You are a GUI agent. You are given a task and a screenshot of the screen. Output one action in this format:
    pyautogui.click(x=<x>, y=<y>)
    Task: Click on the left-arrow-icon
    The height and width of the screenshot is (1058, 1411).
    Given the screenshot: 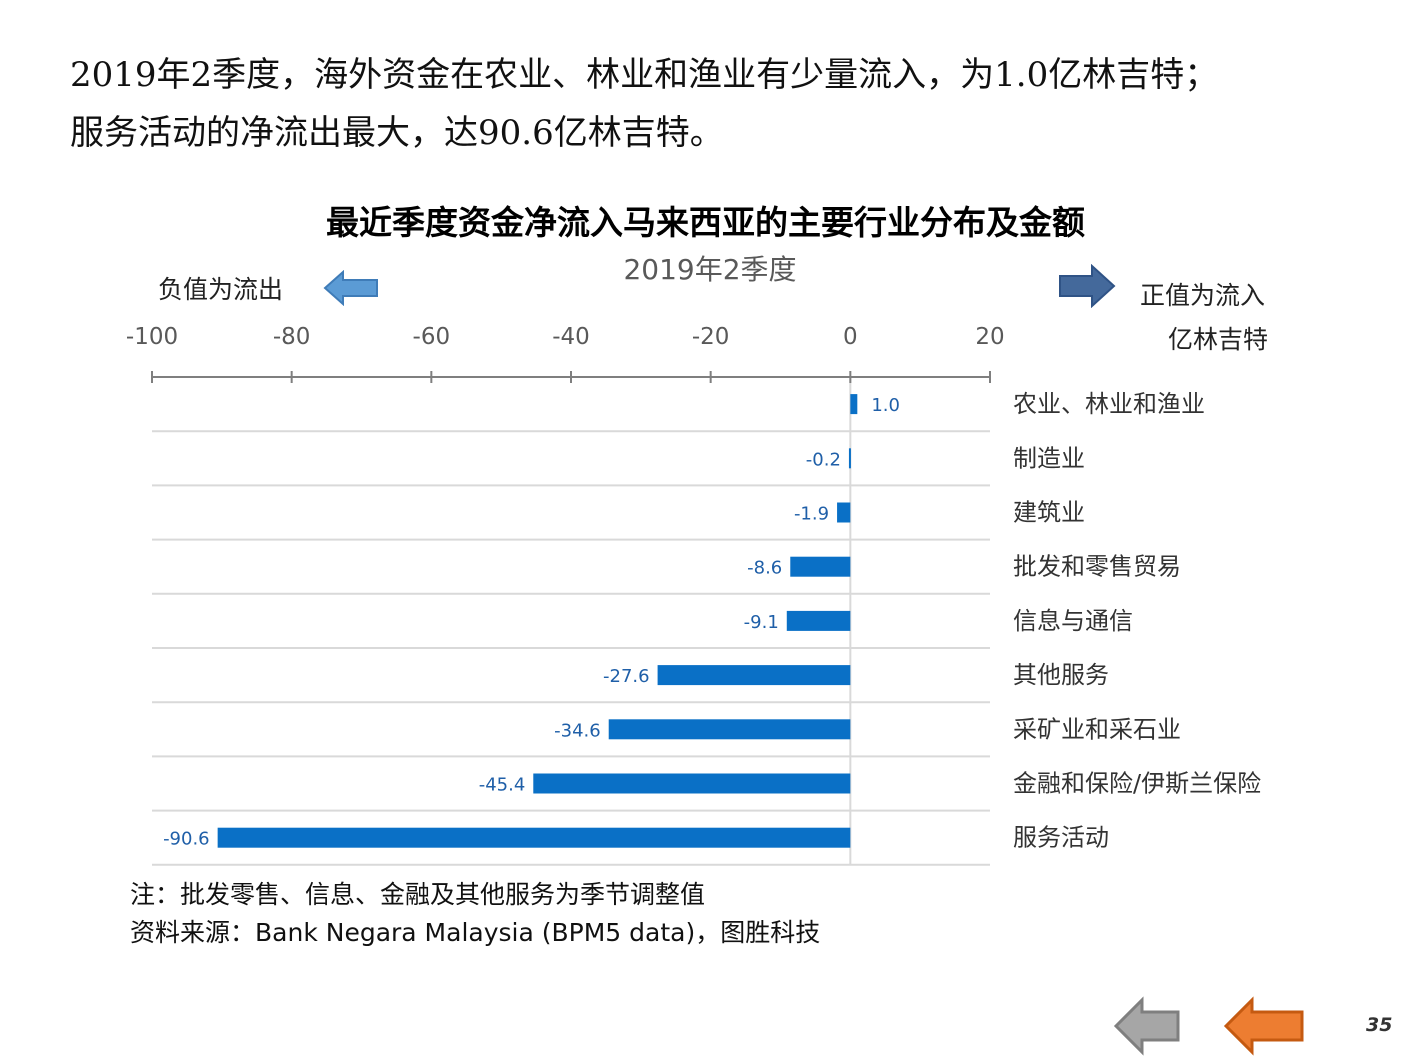 What is the action you would take?
    pyautogui.click(x=350, y=288)
    